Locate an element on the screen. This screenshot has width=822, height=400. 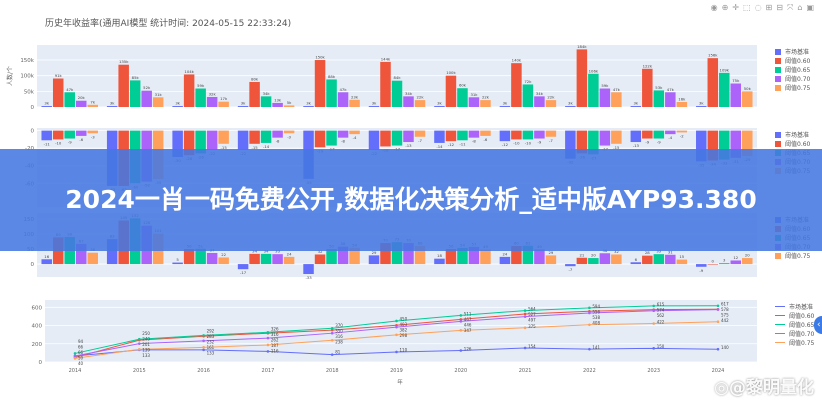
bar-value-label: 29 is located at coordinates (550, 252).